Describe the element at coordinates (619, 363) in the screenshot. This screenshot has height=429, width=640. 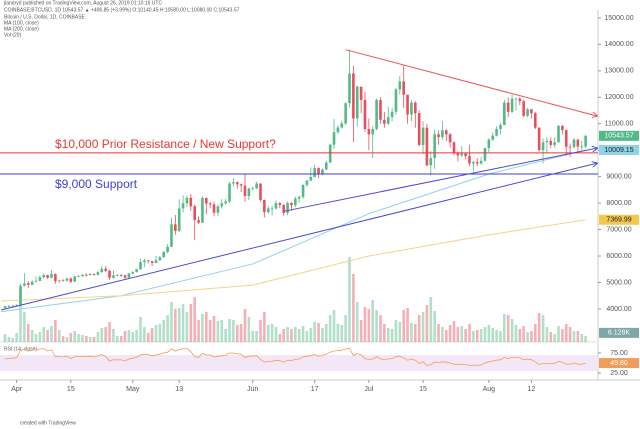
I see `price-badge-label: 49.80` at that location.